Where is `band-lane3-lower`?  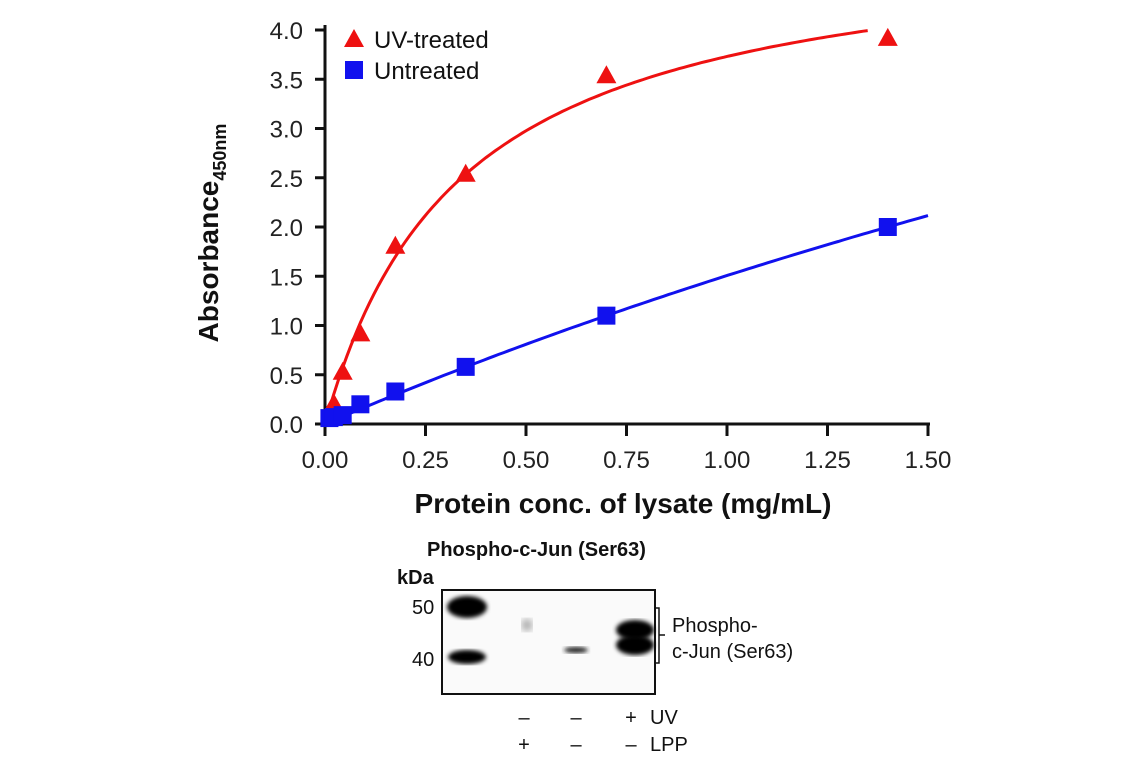 band-lane3-lower is located at coordinates (635, 645).